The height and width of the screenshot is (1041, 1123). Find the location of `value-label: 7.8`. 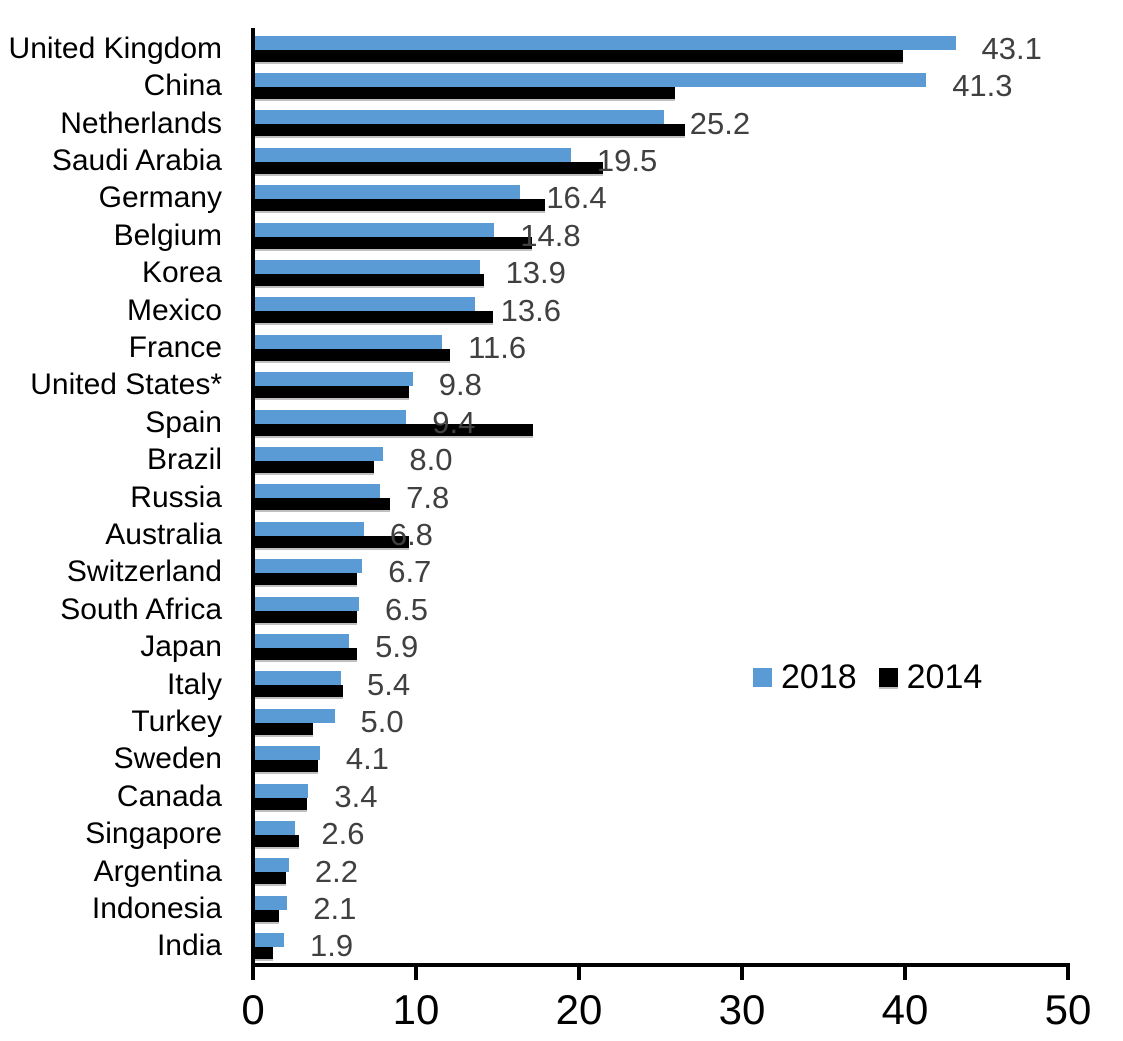

value-label: 7.8 is located at coordinates (428, 497).